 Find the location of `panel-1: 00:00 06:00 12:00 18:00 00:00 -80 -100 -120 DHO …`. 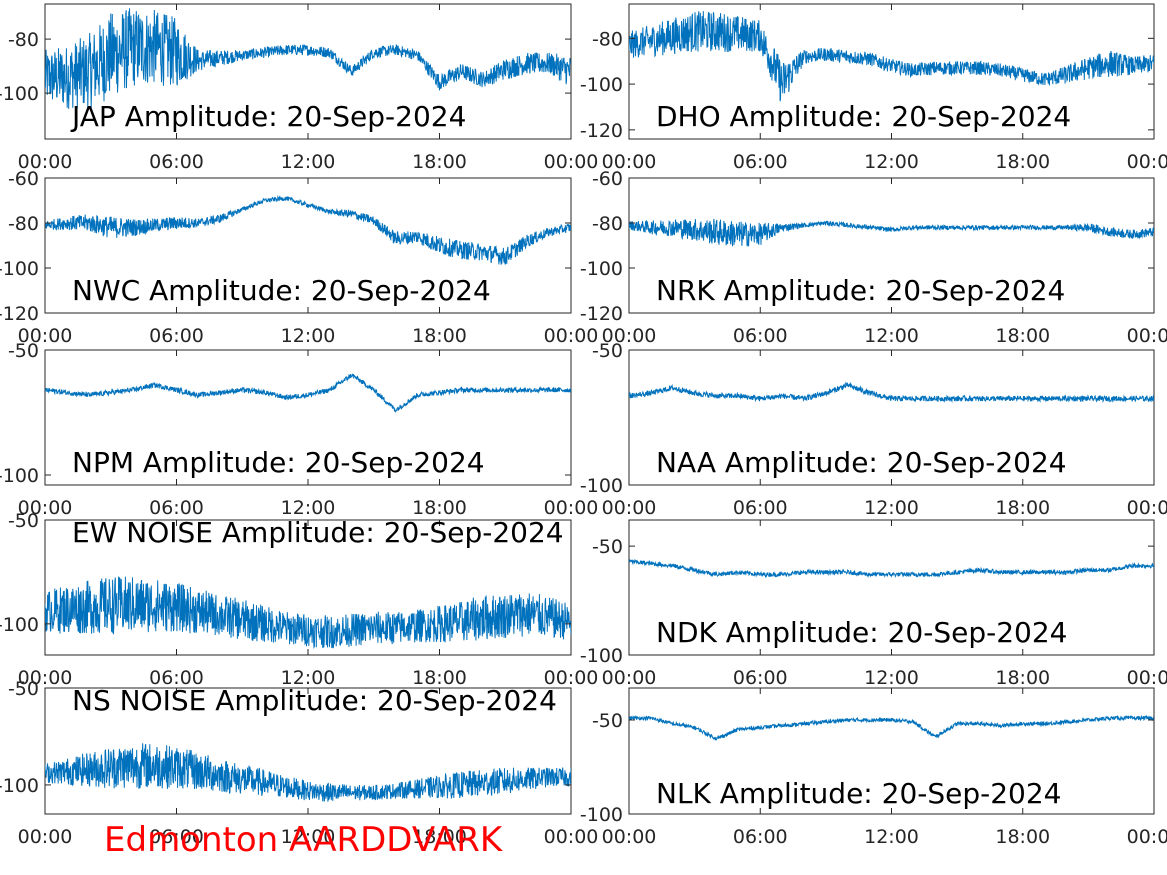

panel-1: 00:00 06:00 12:00 18:00 00:00 -80 -100 -120 DHO … is located at coordinates (873, 88).